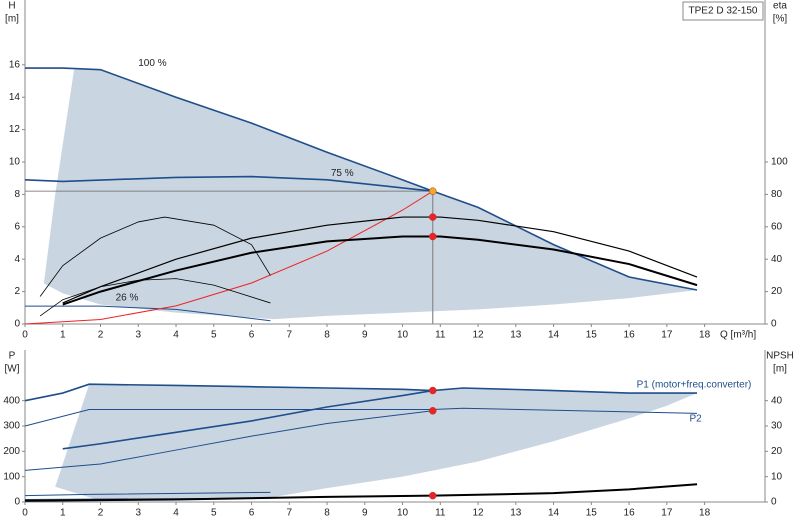 This screenshot has height=520, width=800. What do you see at coordinates (11, 6) in the screenshot?
I see `y-axis-label: H` at bounding box center [11, 6].